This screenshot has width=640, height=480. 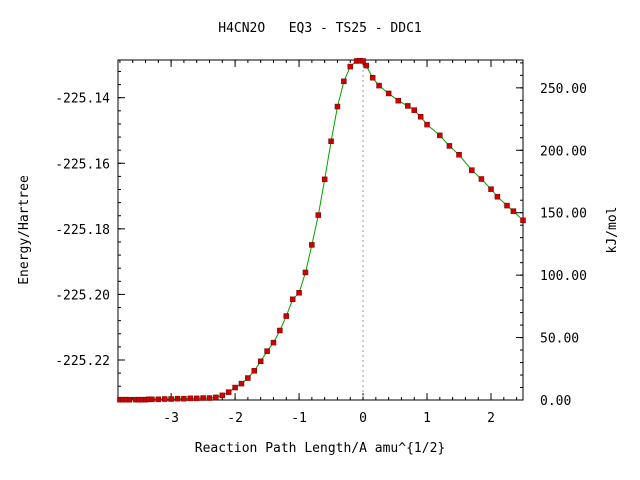 I want to click on y-axis-title: Energy/Hartree, so click(x=24, y=230).